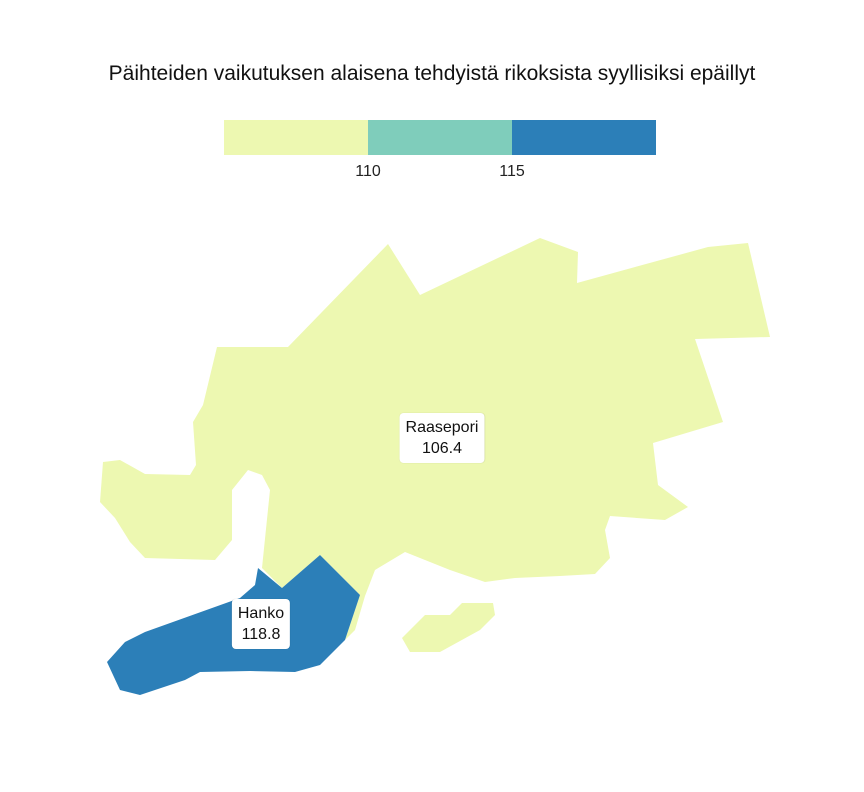 This screenshot has width=864, height=792. Describe the element at coordinates (296, 137) in the screenshot. I see `legend-swatch-low` at that location.